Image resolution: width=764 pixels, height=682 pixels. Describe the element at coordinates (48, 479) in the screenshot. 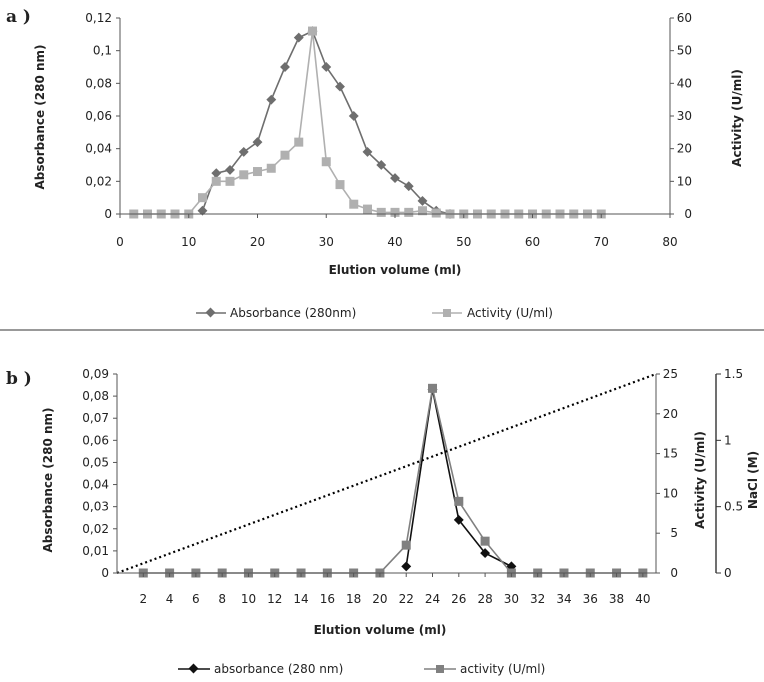

I see `panel-b-y-axis-label: Absorbance (280 nm)` at that location.